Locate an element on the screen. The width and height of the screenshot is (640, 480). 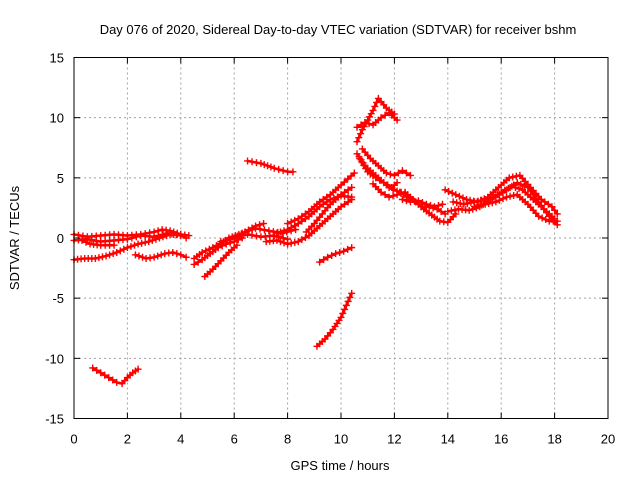
series-prn-d is located at coordinates (98, 242).